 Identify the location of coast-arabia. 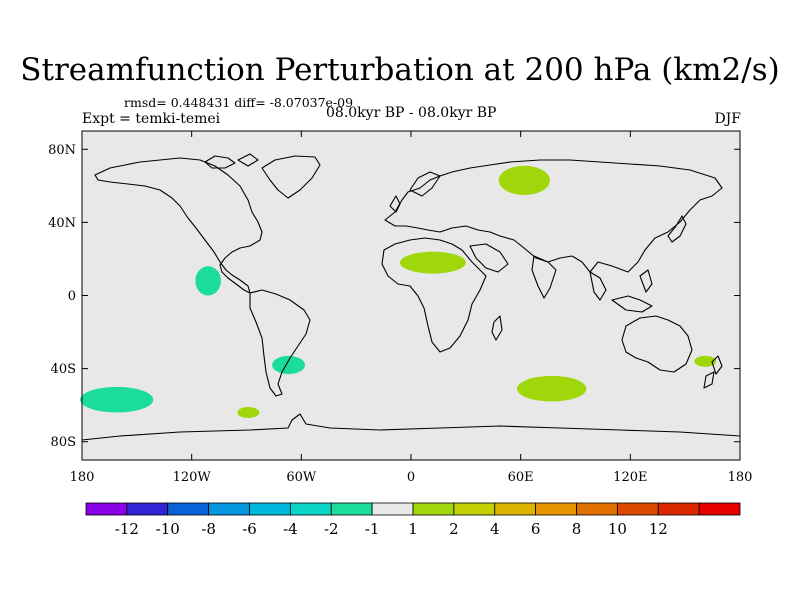
(489, 258).